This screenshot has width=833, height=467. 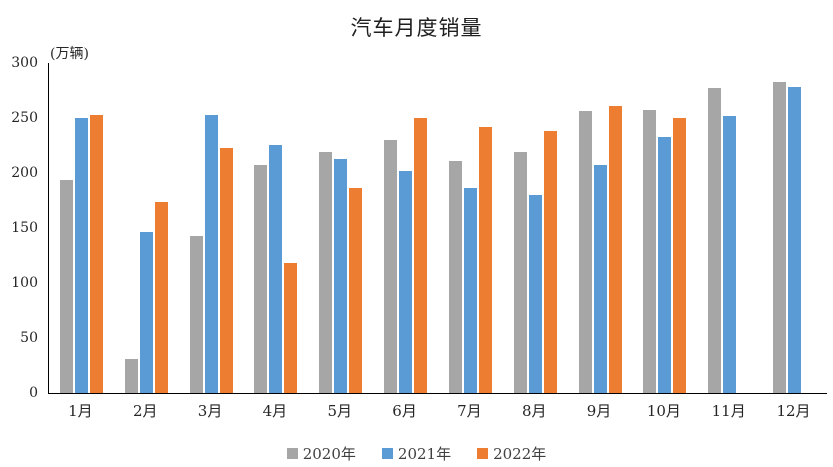 What do you see at coordinates (416, 28) in the screenshot?
I see `chart-title: 汽车月度销量` at bounding box center [416, 28].